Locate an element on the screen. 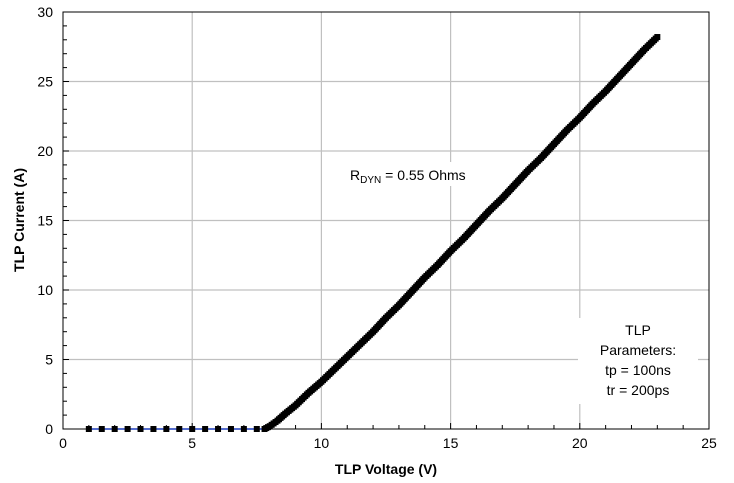  y-tick-labels: 0 5 10 15 20 25 30 is located at coordinates (45, 220).